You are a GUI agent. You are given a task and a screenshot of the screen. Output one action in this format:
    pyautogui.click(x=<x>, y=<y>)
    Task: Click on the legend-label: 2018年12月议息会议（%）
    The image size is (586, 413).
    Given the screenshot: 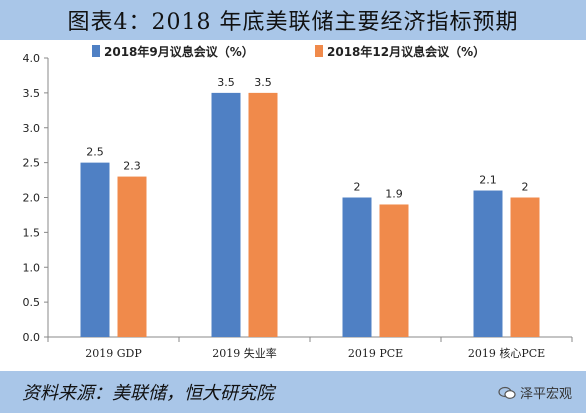 What is the action you would take?
    pyautogui.click(x=406, y=51)
    